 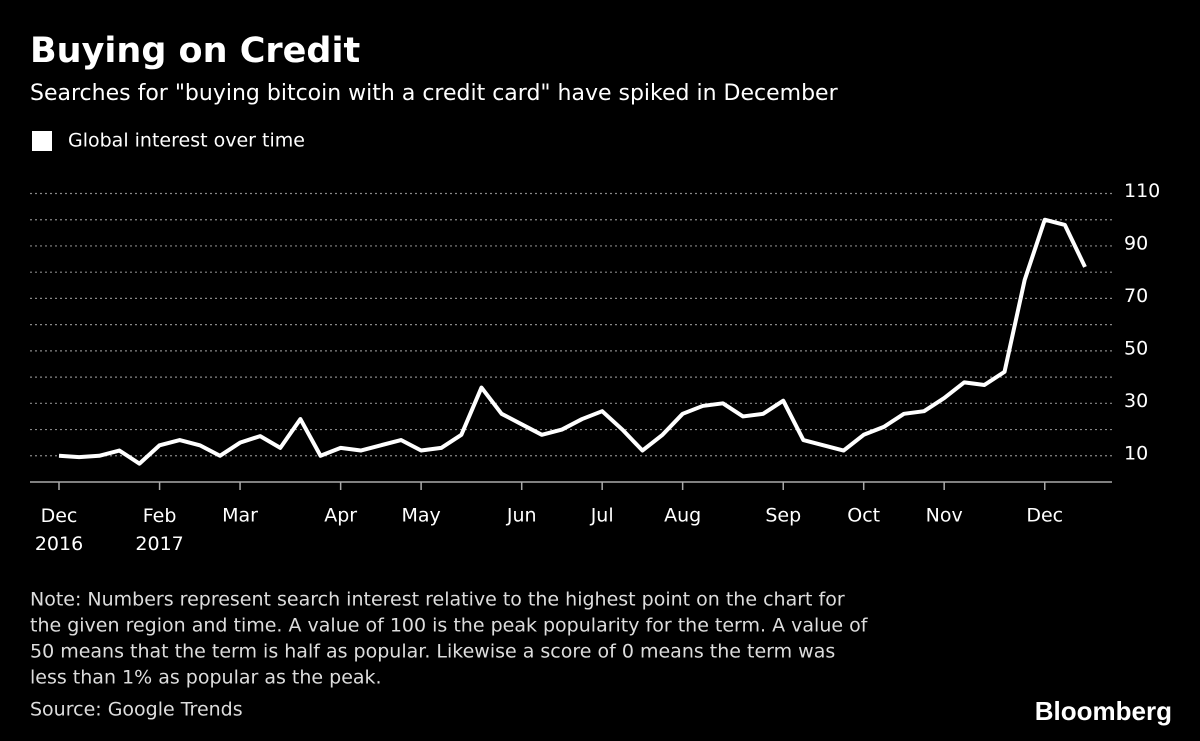 I want to click on source: Source: Google Trends, so click(x=136, y=710).